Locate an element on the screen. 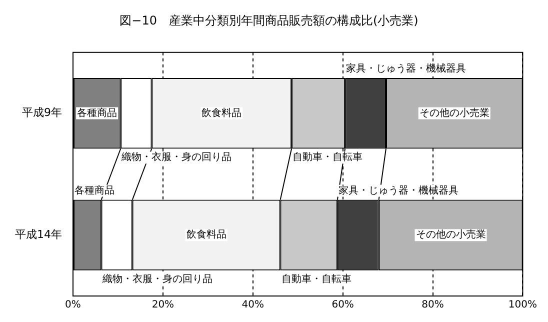 The height and width of the screenshot is (322, 548). x-tick-label: 60% is located at coordinates (343, 305).